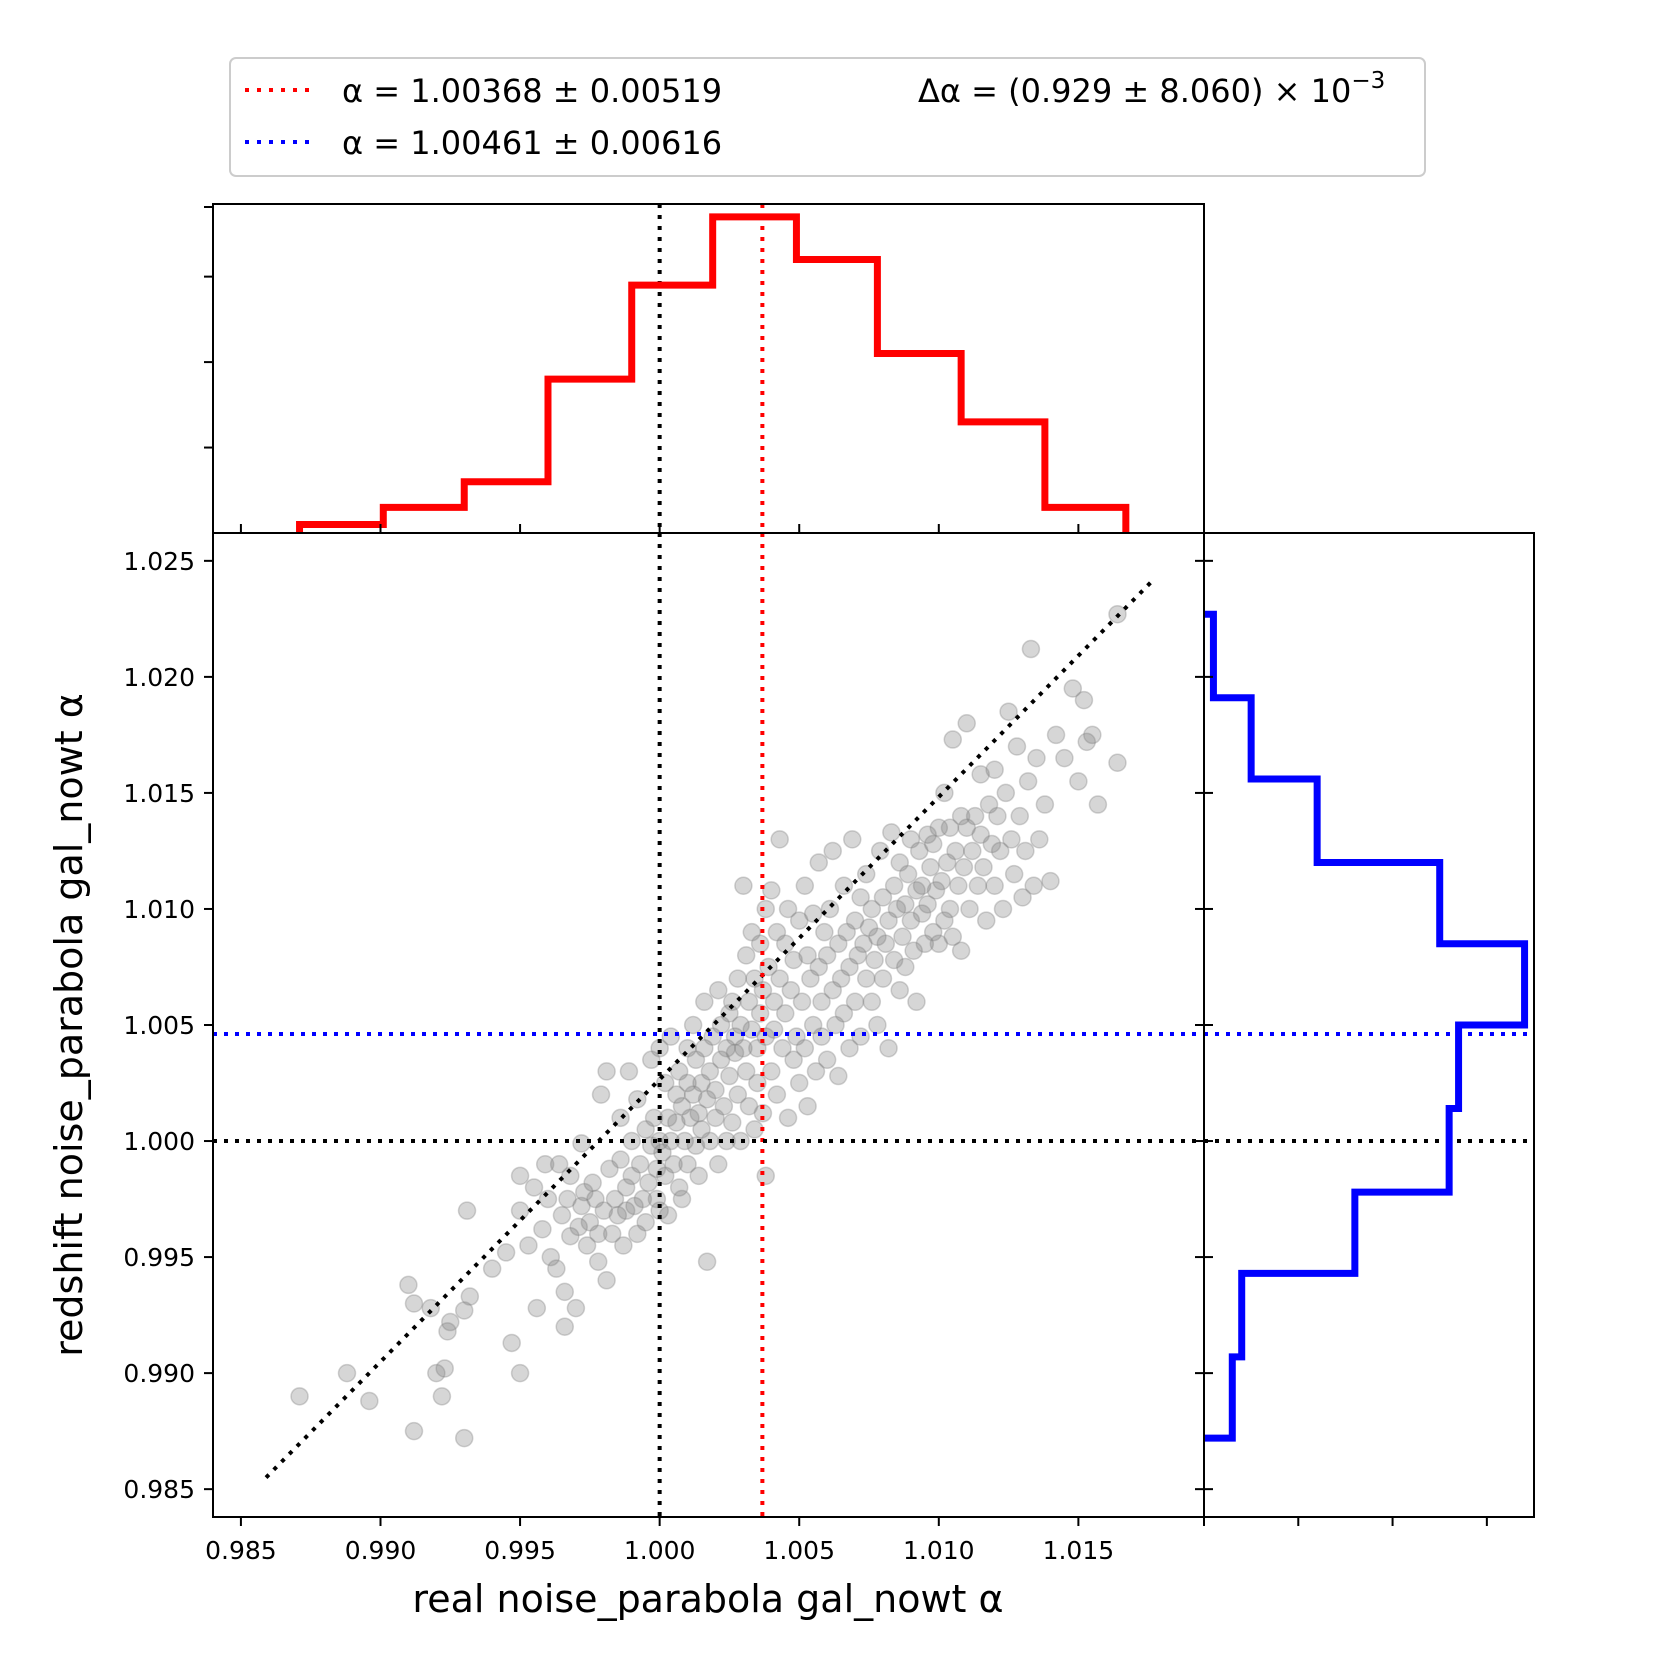  What do you see at coordinates (827, 117) in the screenshot?
I see `legend-frame` at bounding box center [827, 117].